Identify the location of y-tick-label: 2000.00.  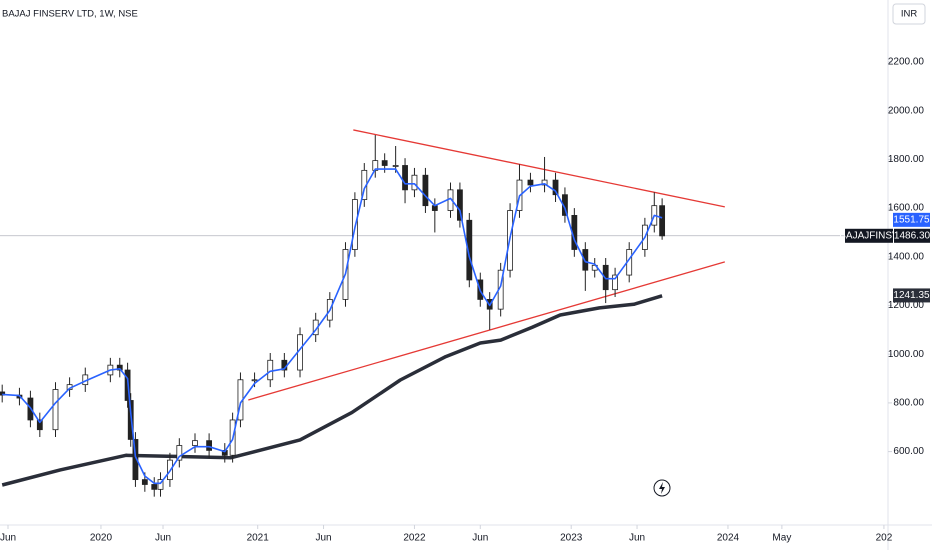
(906, 110).